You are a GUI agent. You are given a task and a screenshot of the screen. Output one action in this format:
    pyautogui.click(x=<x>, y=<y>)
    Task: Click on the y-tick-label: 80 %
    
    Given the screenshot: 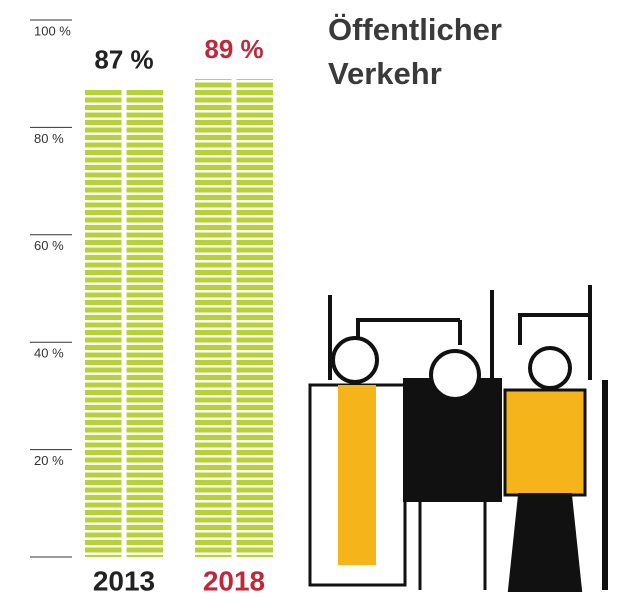 What is the action you would take?
    pyautogui.click(x=49, y=138)
    